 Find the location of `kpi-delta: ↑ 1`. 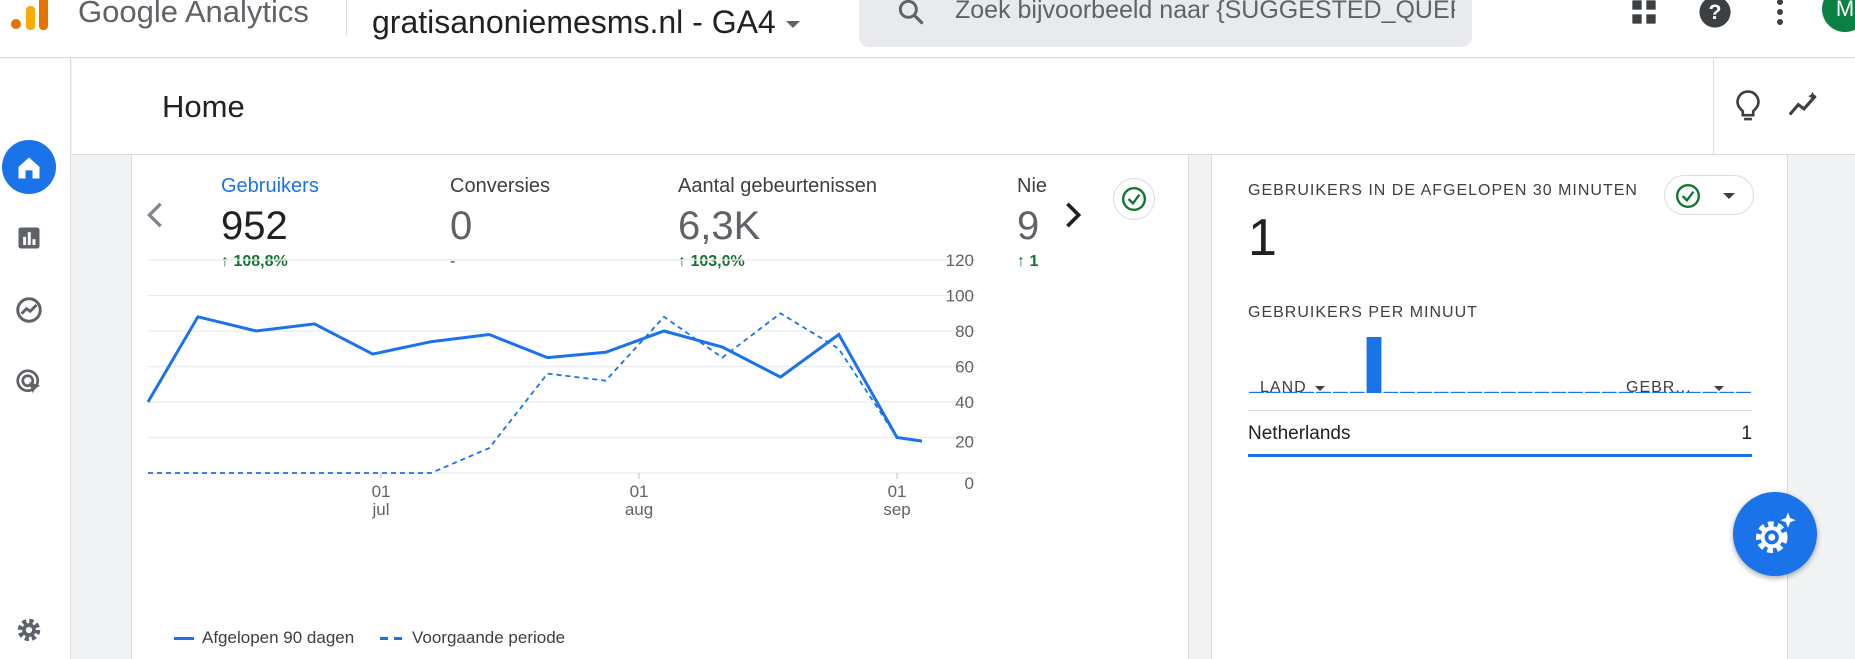

kpi-delta: ↑ 1 is located at coordinates (1028, 261).